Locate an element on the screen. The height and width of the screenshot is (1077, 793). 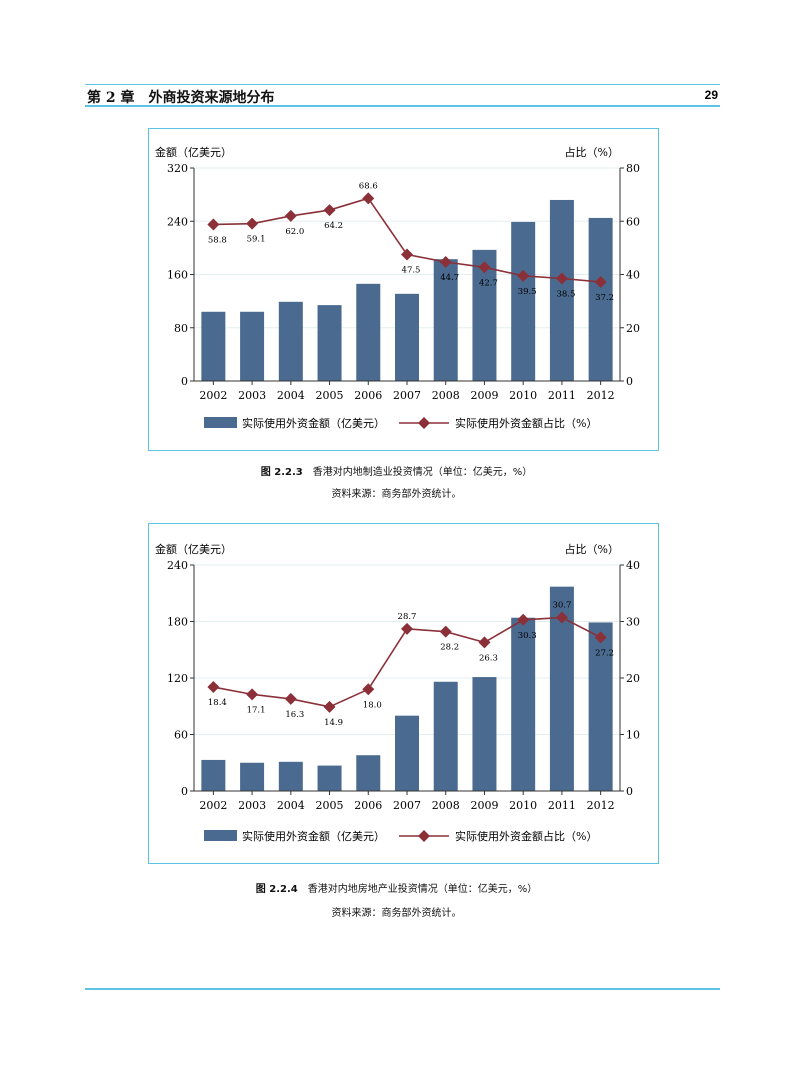
data-label: 18.4 is located at coordinates (217, 703).